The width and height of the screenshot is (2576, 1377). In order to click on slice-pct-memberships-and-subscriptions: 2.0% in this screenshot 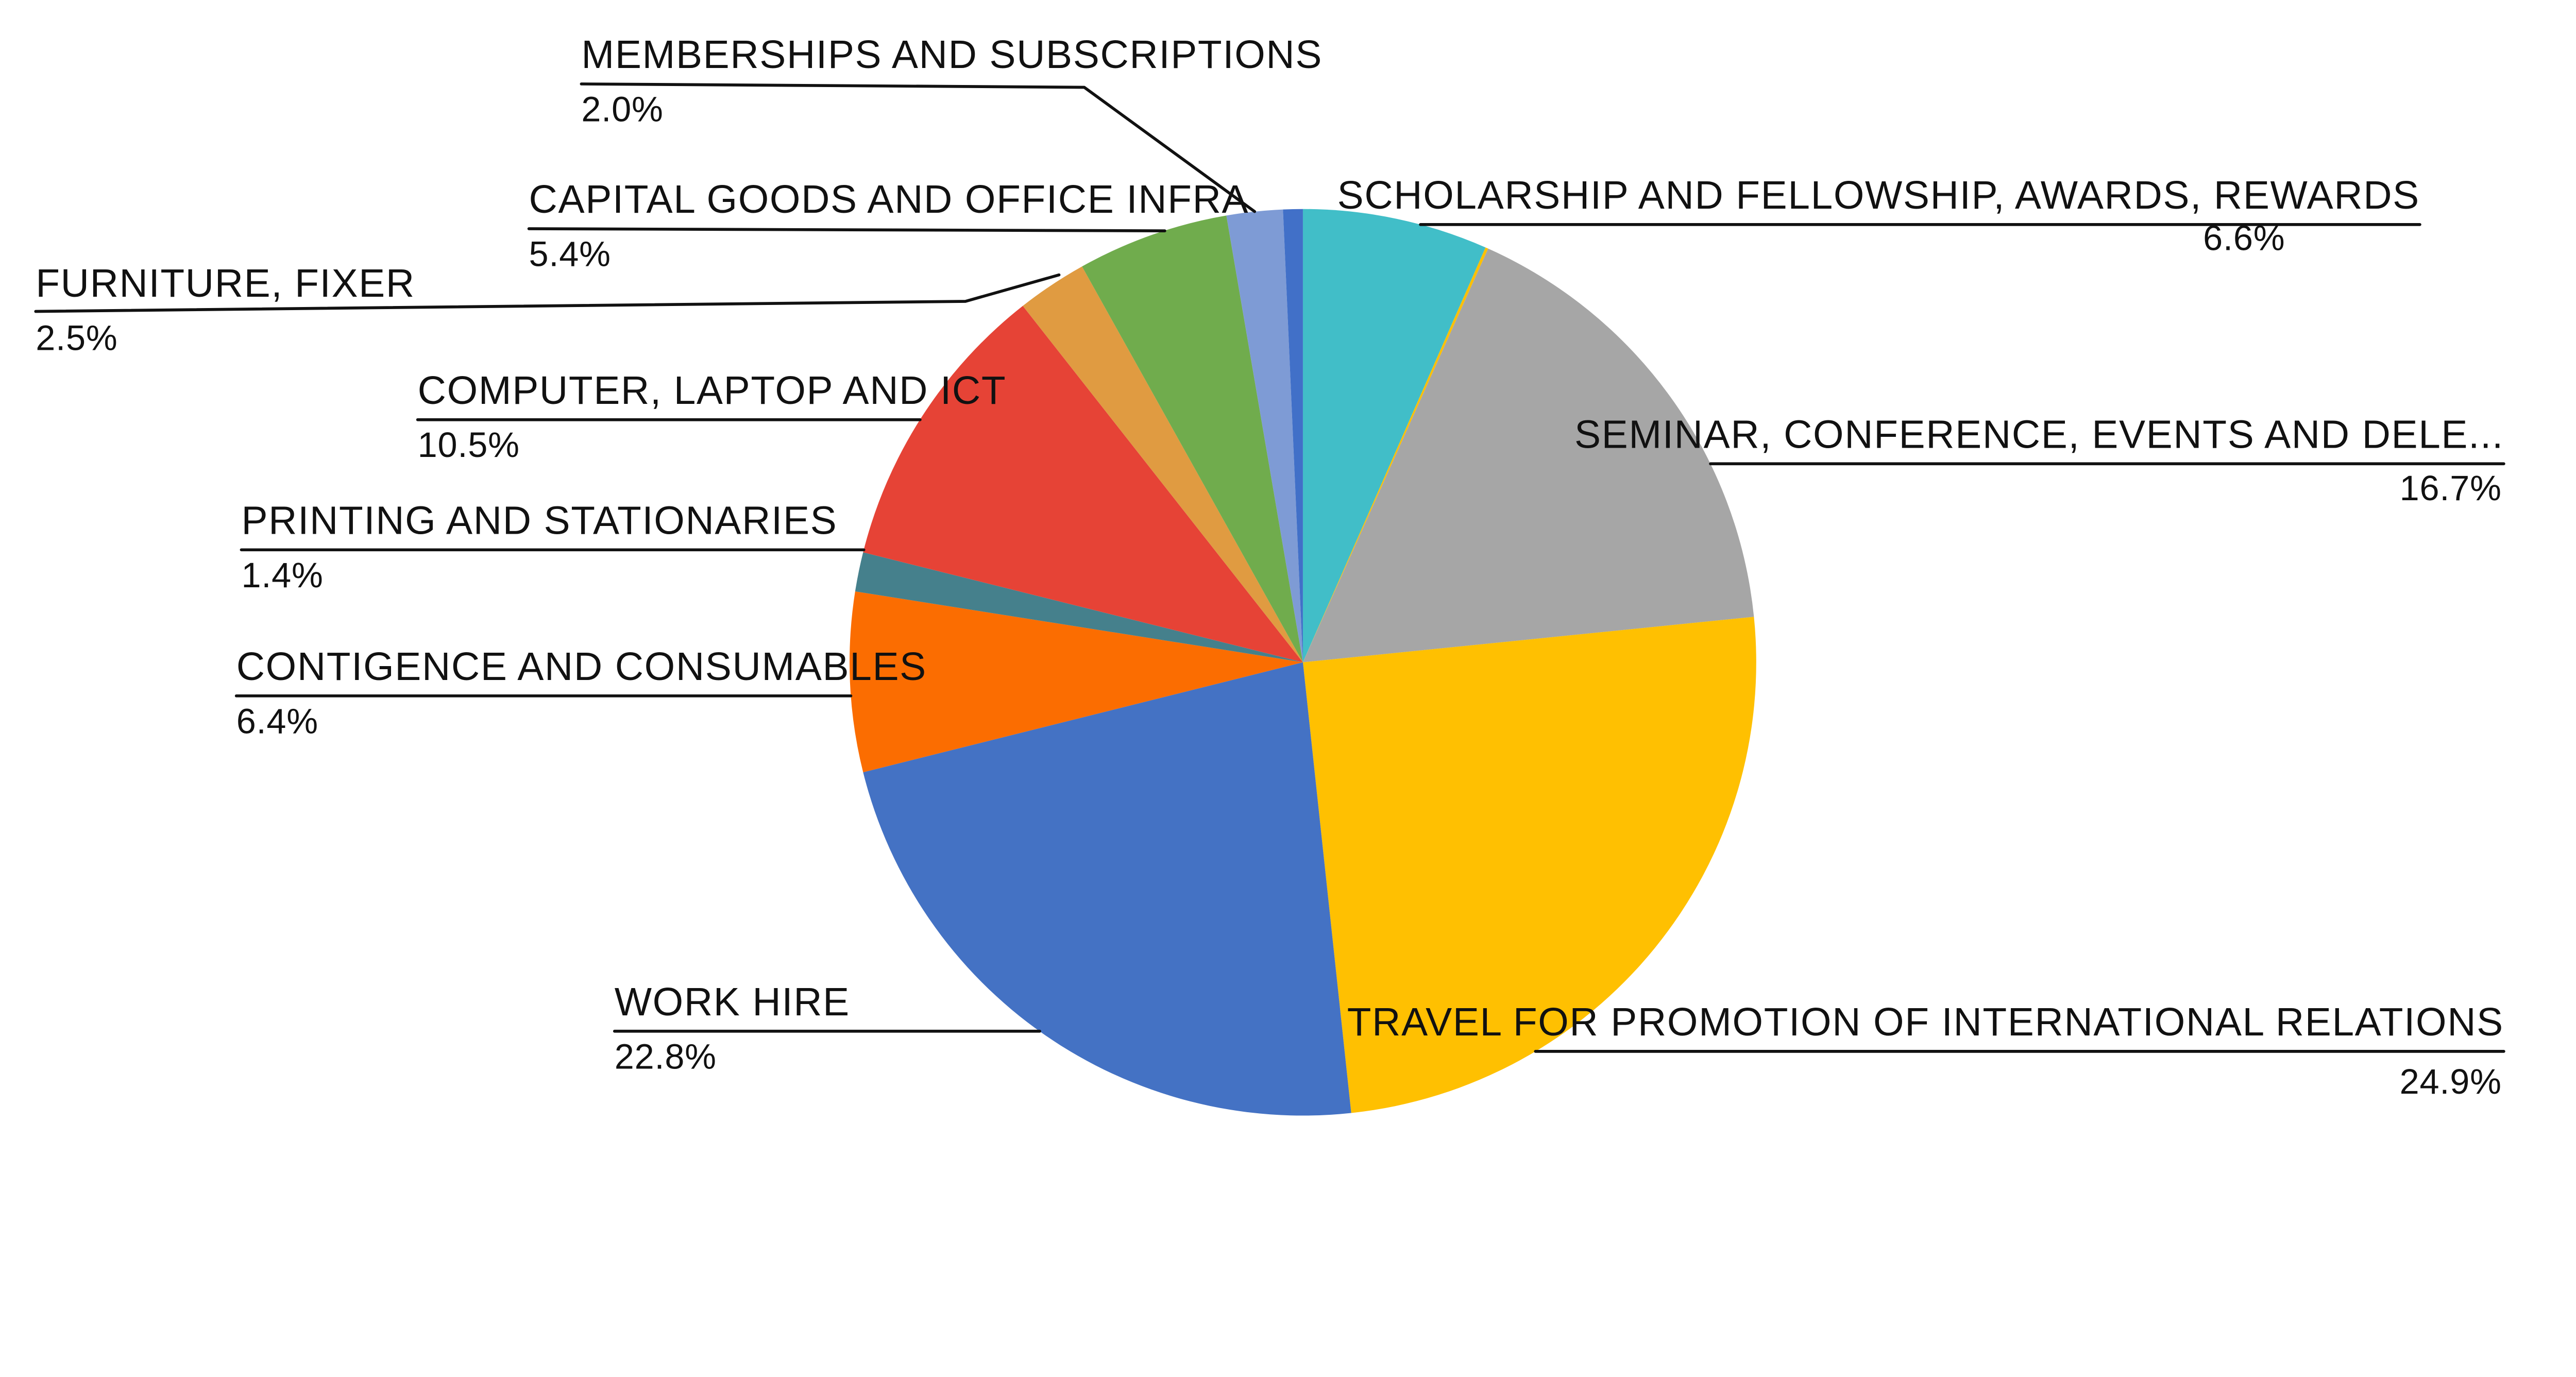, I will do `click(622, 109)`.